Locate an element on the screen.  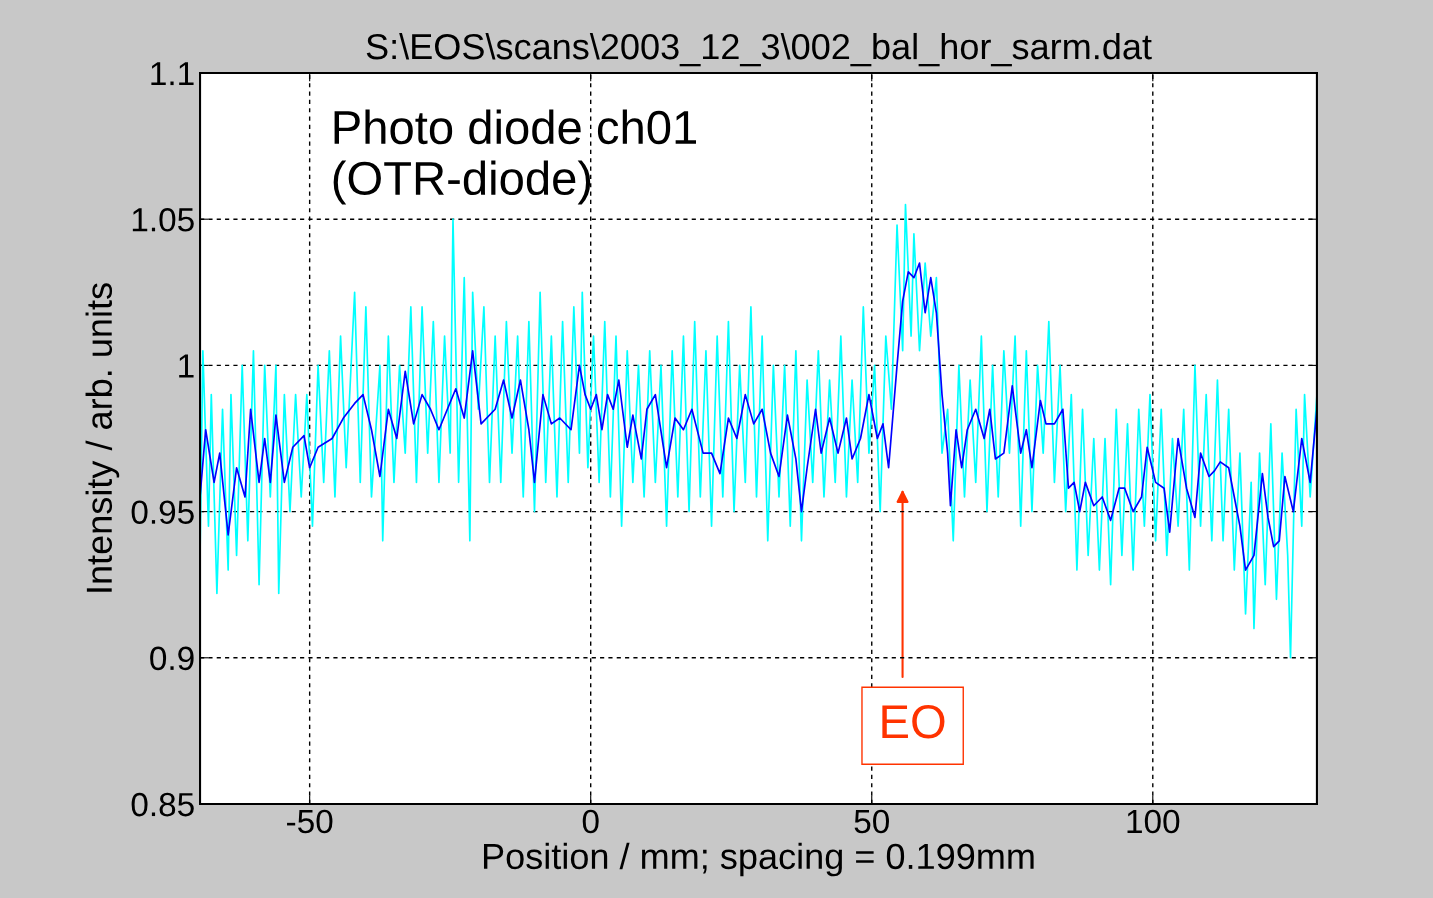
y-tick-label: 1 is located at coordinates (186, 366).